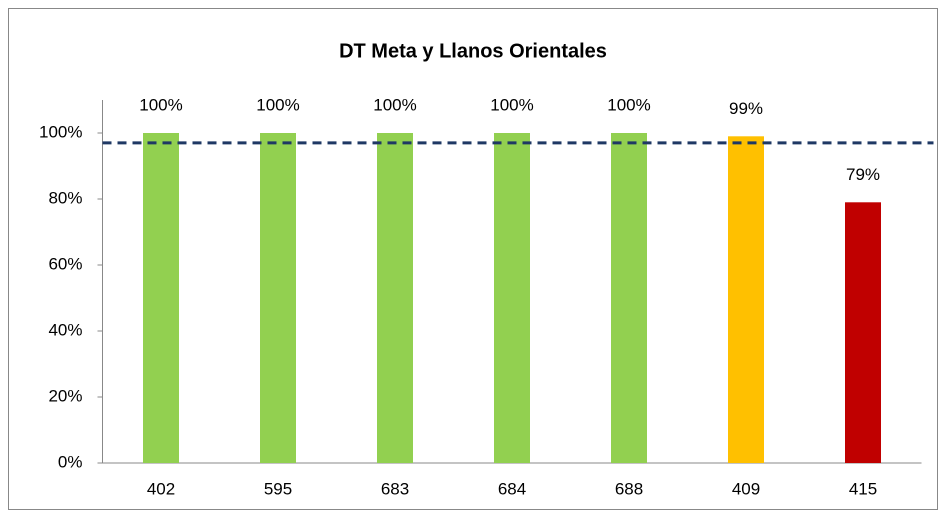 The width and height of the screenshot is (946, 518). I want to click on x-tick-label: 688, so click(629, 488).